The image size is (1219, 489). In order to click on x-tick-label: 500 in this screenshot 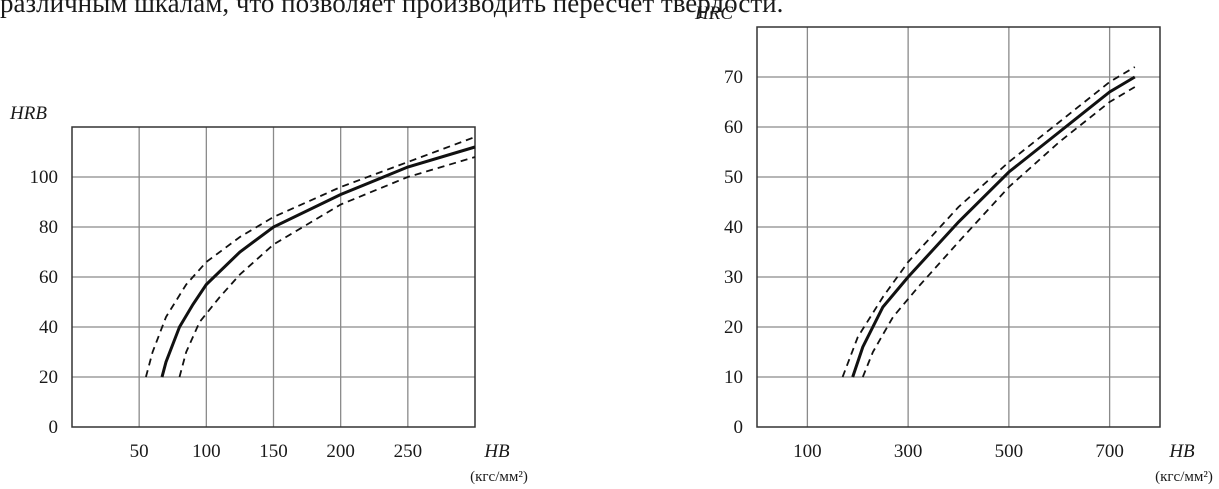, I will do `click(1009, 451)`.